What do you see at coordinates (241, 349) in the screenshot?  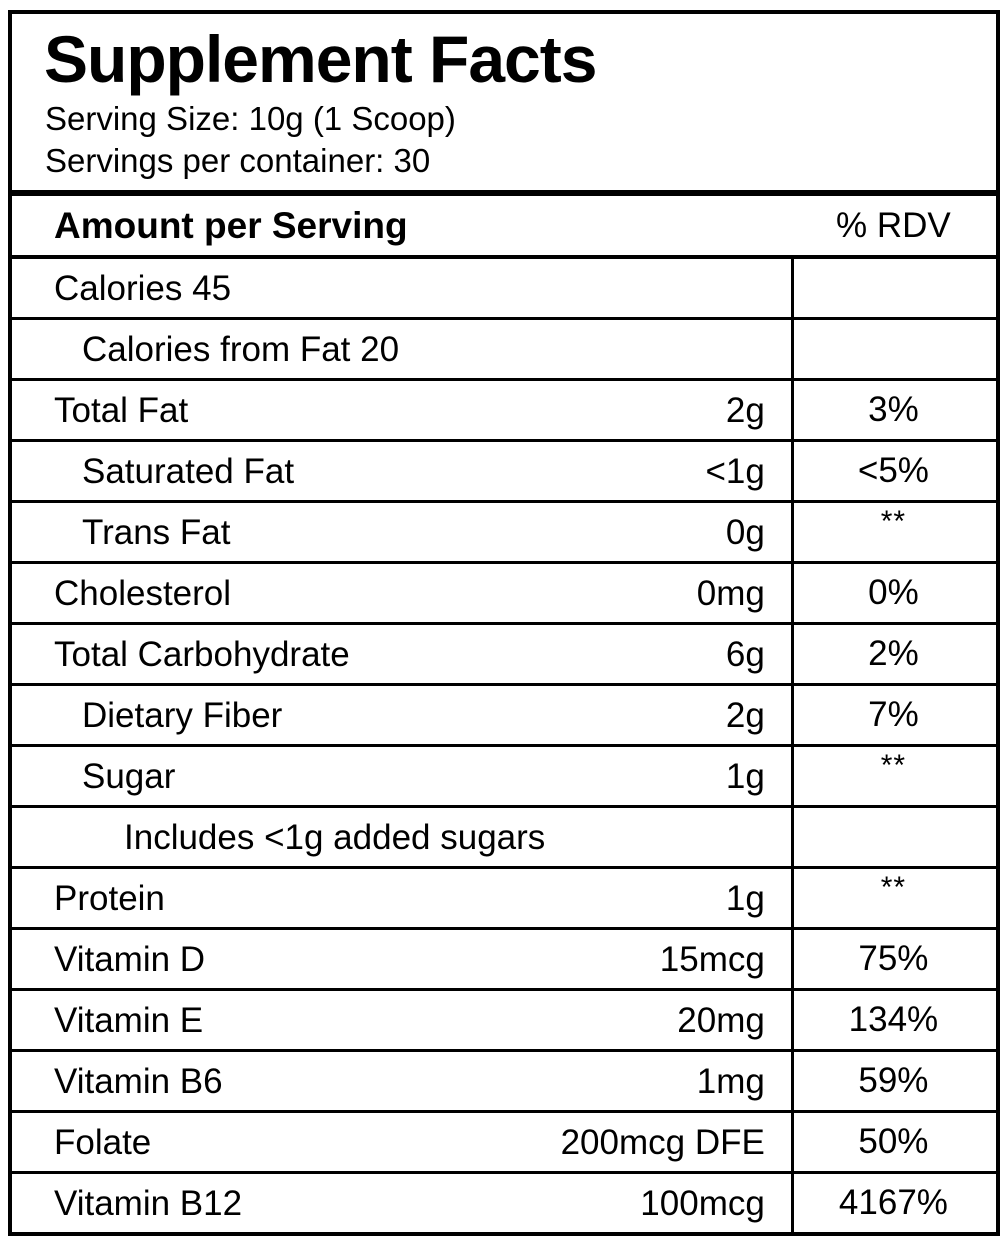 I see `nutrient-name: Calories from Fat 20` at bounding box center [241, 349].